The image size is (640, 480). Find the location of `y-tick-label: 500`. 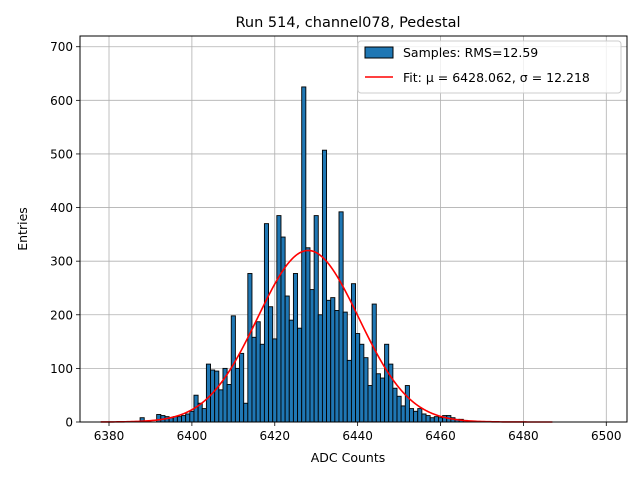

y-tick-label: 500 is located at coordinates (61, 154).